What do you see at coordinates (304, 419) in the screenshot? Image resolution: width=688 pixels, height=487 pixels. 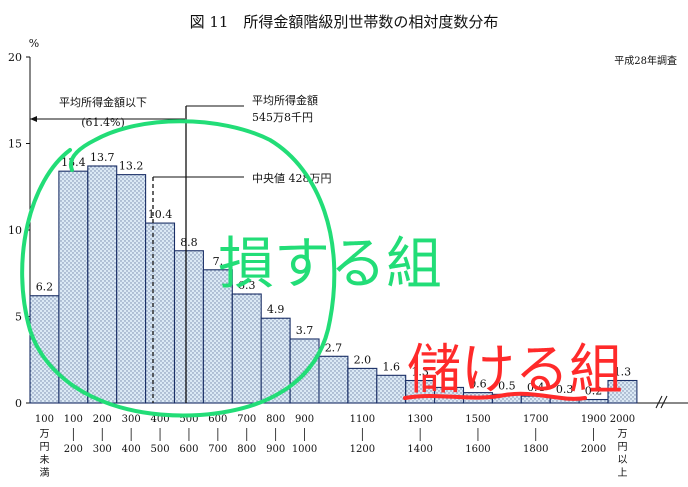 I see `x-tick-top: 900` at bounding box center [304, 419].